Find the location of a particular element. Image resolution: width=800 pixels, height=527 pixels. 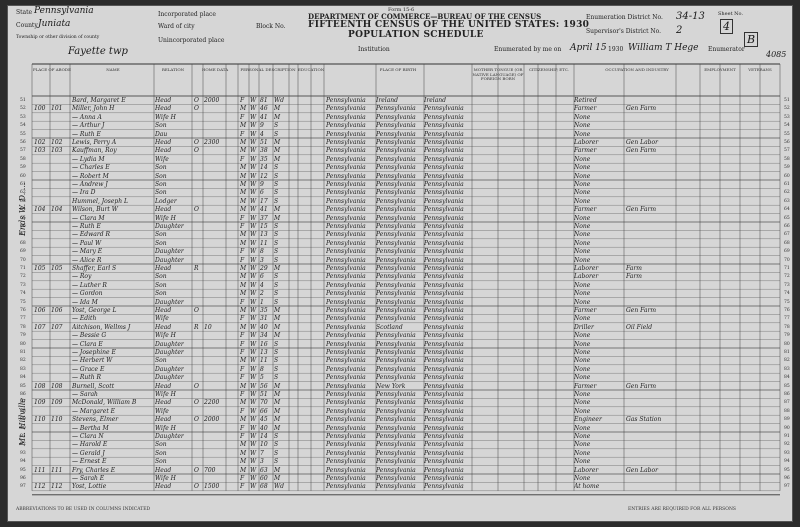

cell-occupation: At home is located at coordinates (587, 487).